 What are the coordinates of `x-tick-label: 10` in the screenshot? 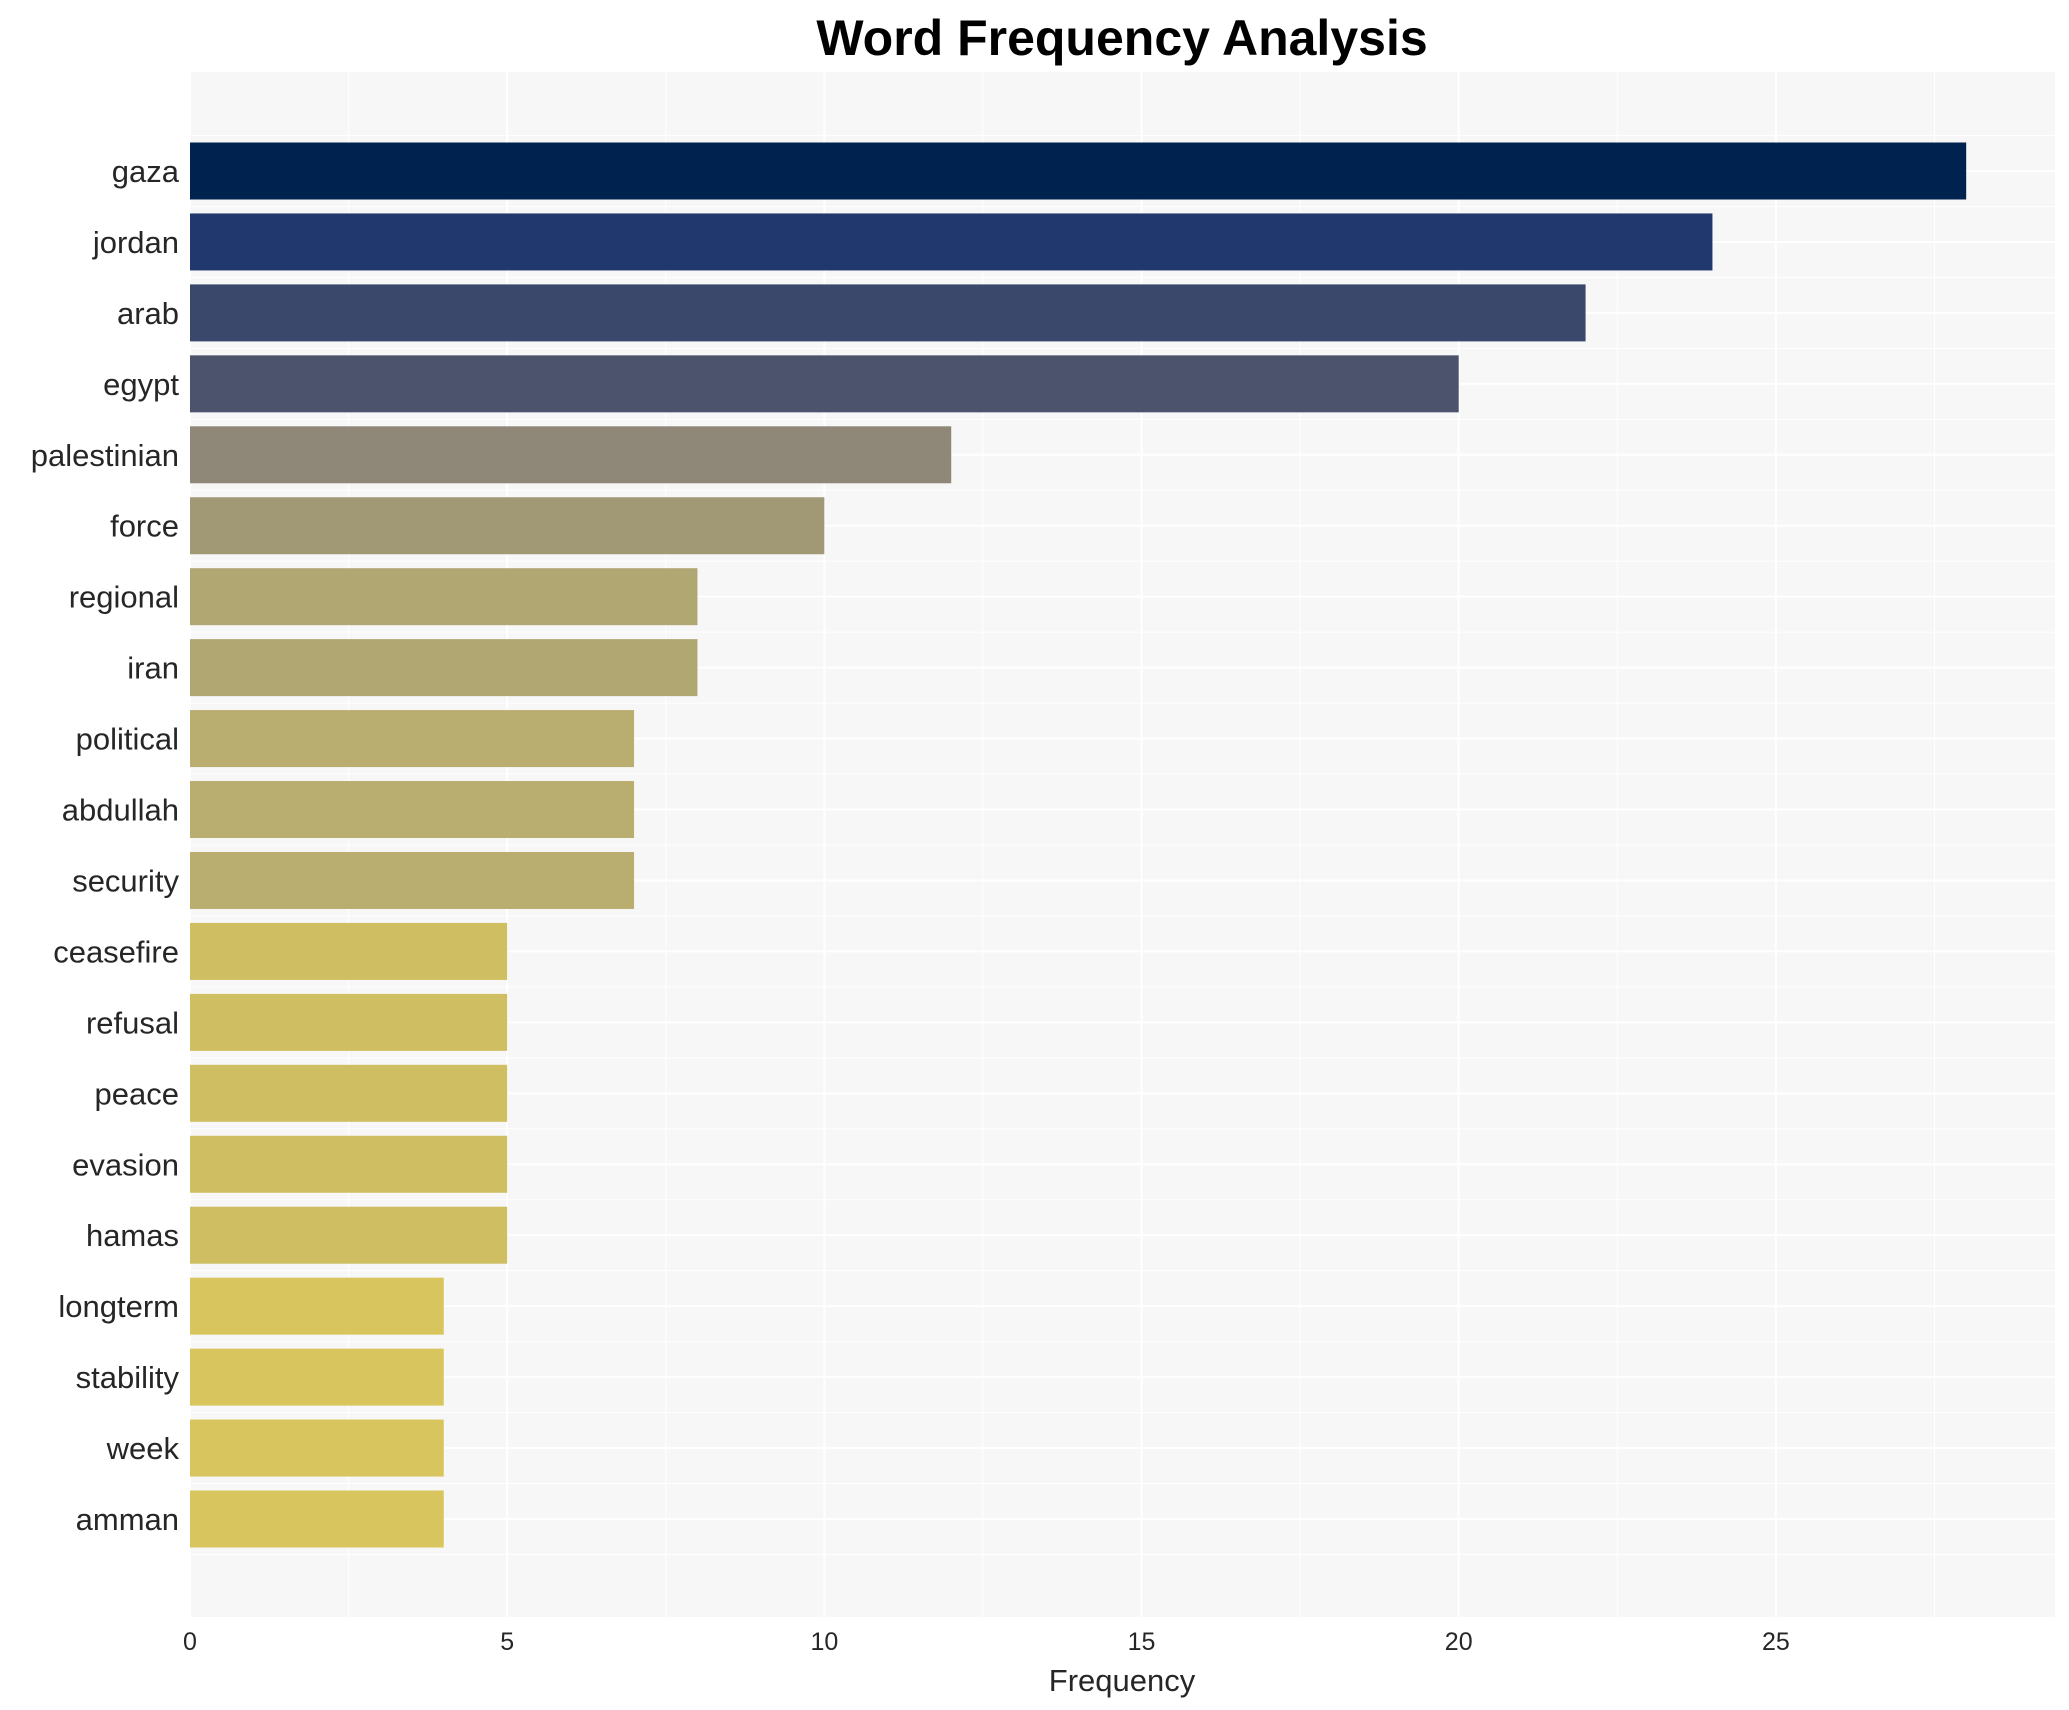 It's located at (824, 1642).